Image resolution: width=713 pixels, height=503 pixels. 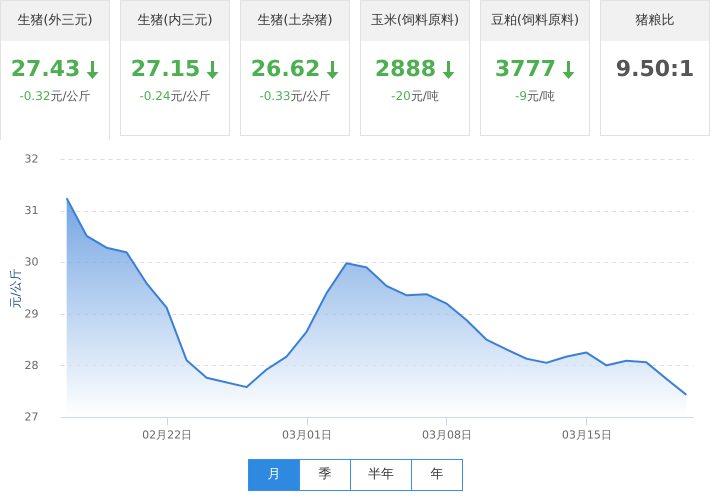 What do you see at coordinates (307, 435) in the screenshot?
I see `x-tick-label: 03月01日` at bounding box center [307, 435].